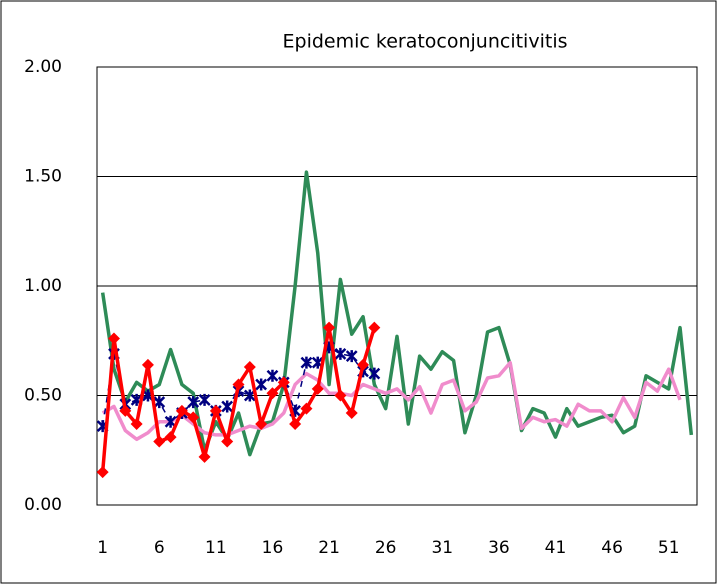 This screenshot has height=585, width=718. What do you see at coordinates (102, 548) in the screenshot?
I see `x-tick-label: 1` at bounding box center [102, 548].